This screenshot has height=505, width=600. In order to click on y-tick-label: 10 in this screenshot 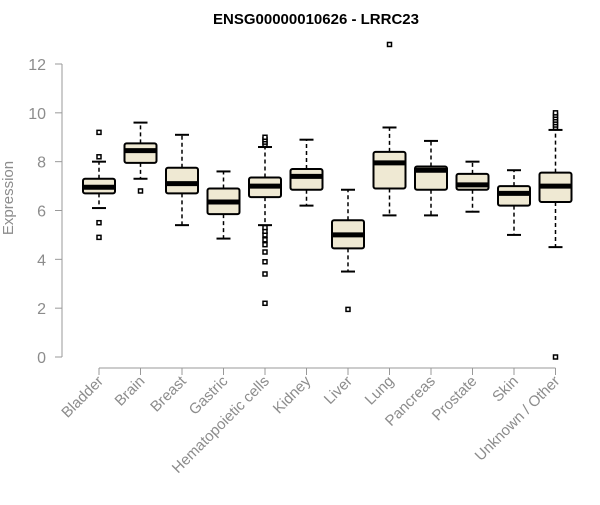, I will do `click(37, 114)`.